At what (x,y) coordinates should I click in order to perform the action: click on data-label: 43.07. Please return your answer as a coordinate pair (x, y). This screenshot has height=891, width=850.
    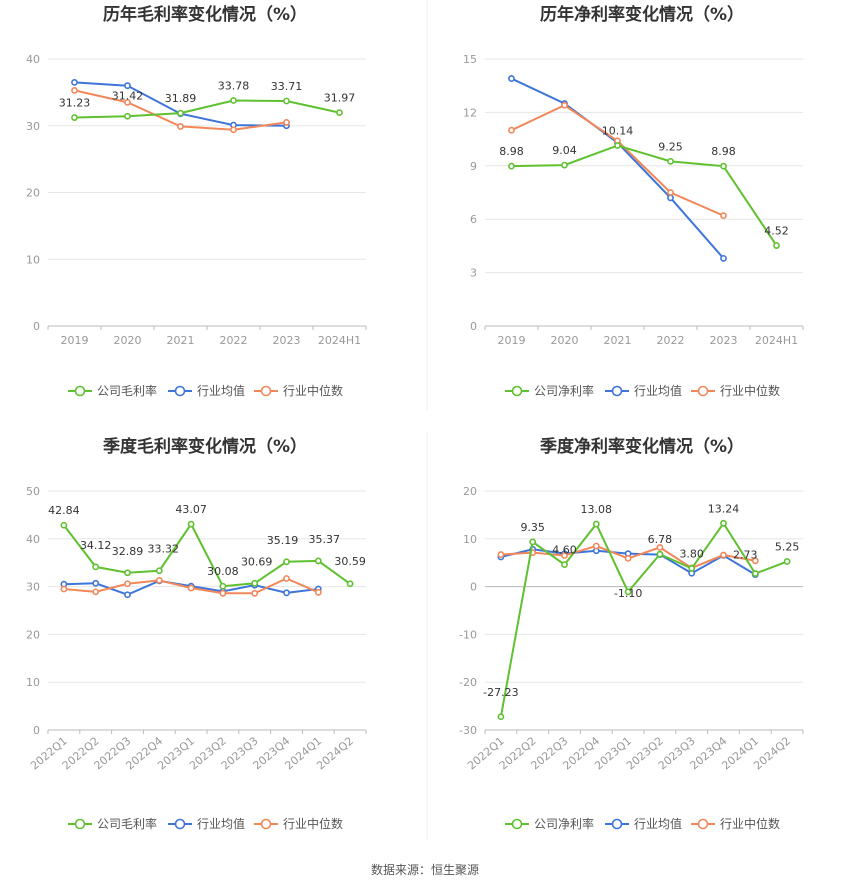
    Looking at the image, I should click on (191, 509).